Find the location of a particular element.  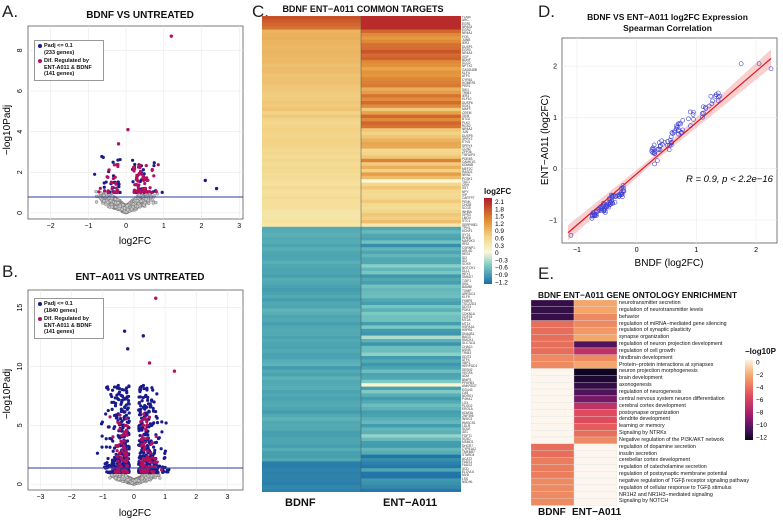

outlier-point is located at coordinates (128, 129).